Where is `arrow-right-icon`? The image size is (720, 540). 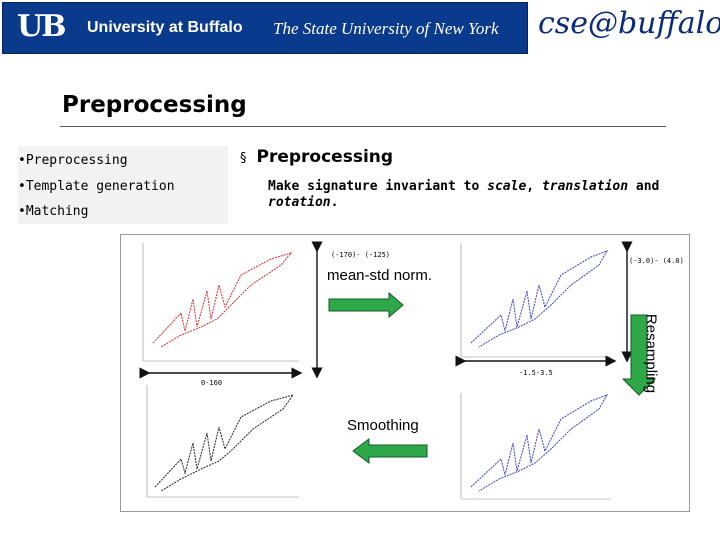
arrow-right-icon is located at coordinates (366, 305).